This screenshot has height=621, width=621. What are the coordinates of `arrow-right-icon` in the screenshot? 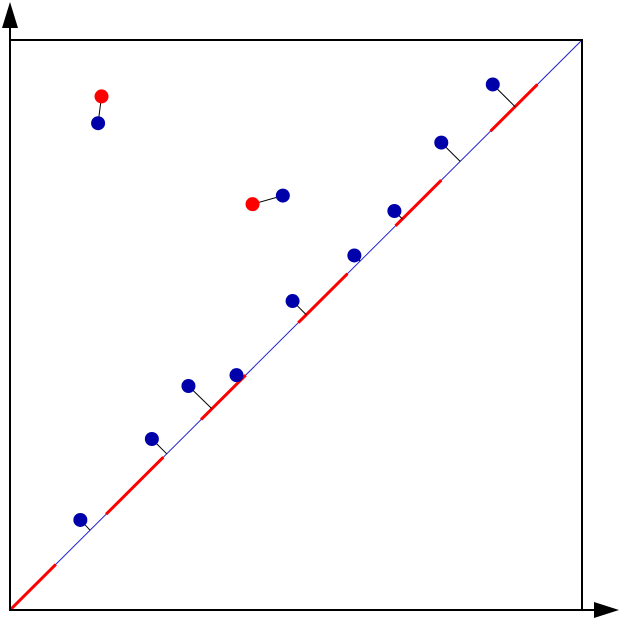 It's located at (606, 610).